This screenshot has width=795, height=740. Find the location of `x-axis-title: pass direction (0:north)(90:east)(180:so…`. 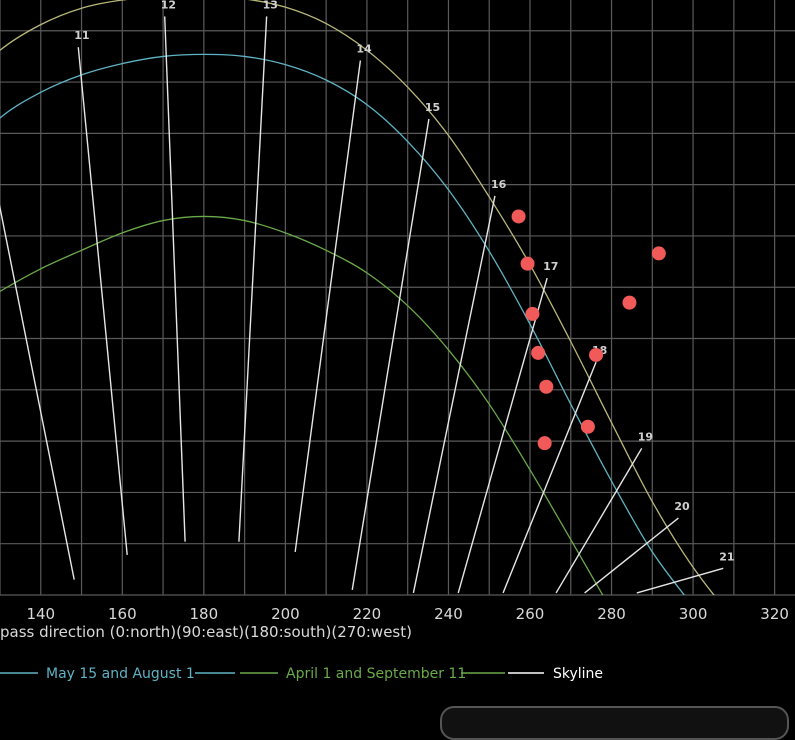

x-axis-title: pass direction (0:north)(90:east)(180:so… is located at coordinates (206, 632).